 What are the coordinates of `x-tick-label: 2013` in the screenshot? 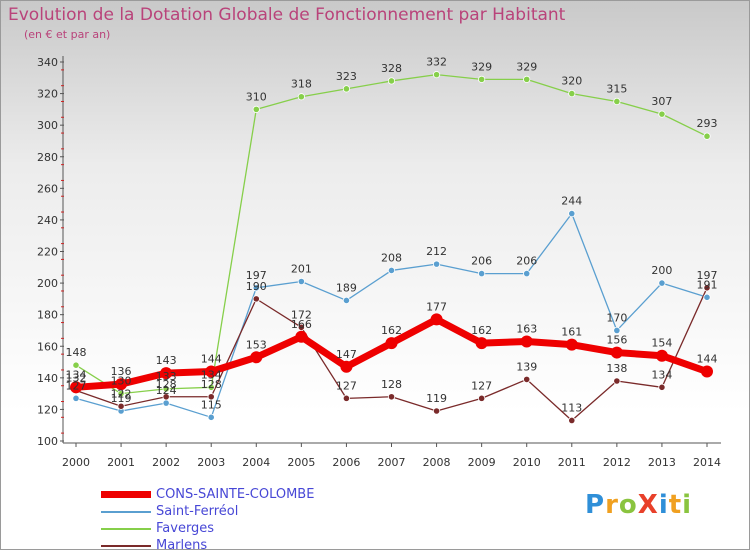 It's located at (662, 462).